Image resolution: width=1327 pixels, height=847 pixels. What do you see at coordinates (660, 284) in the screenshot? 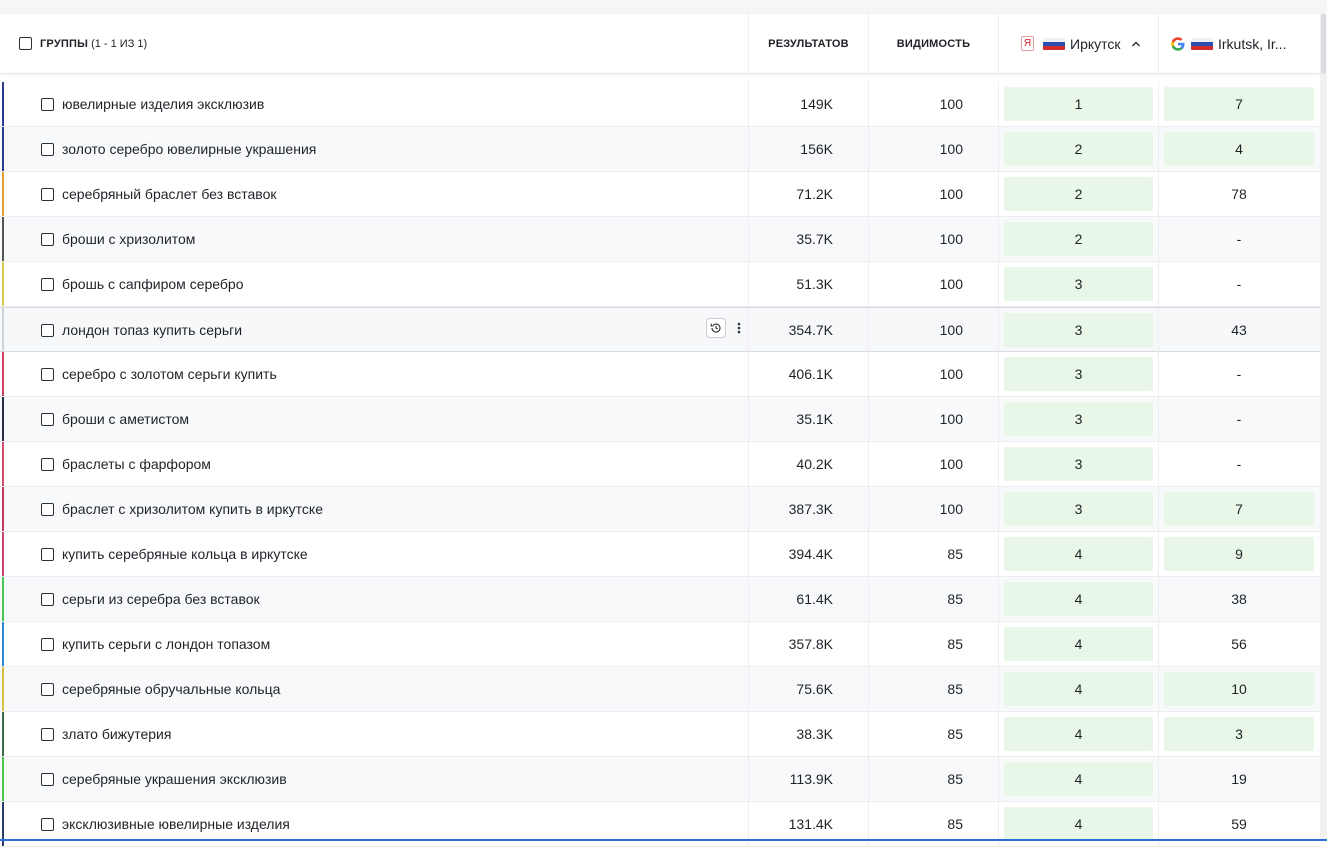
I see `table-row: брошь с сапфиром серебро 51.3K 100 3 -` at bounding box center [660, 284].